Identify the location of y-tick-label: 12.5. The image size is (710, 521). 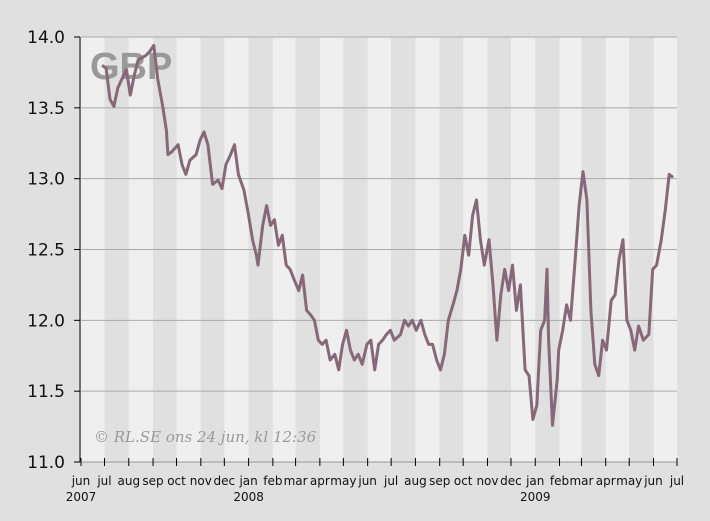
(46, 251).